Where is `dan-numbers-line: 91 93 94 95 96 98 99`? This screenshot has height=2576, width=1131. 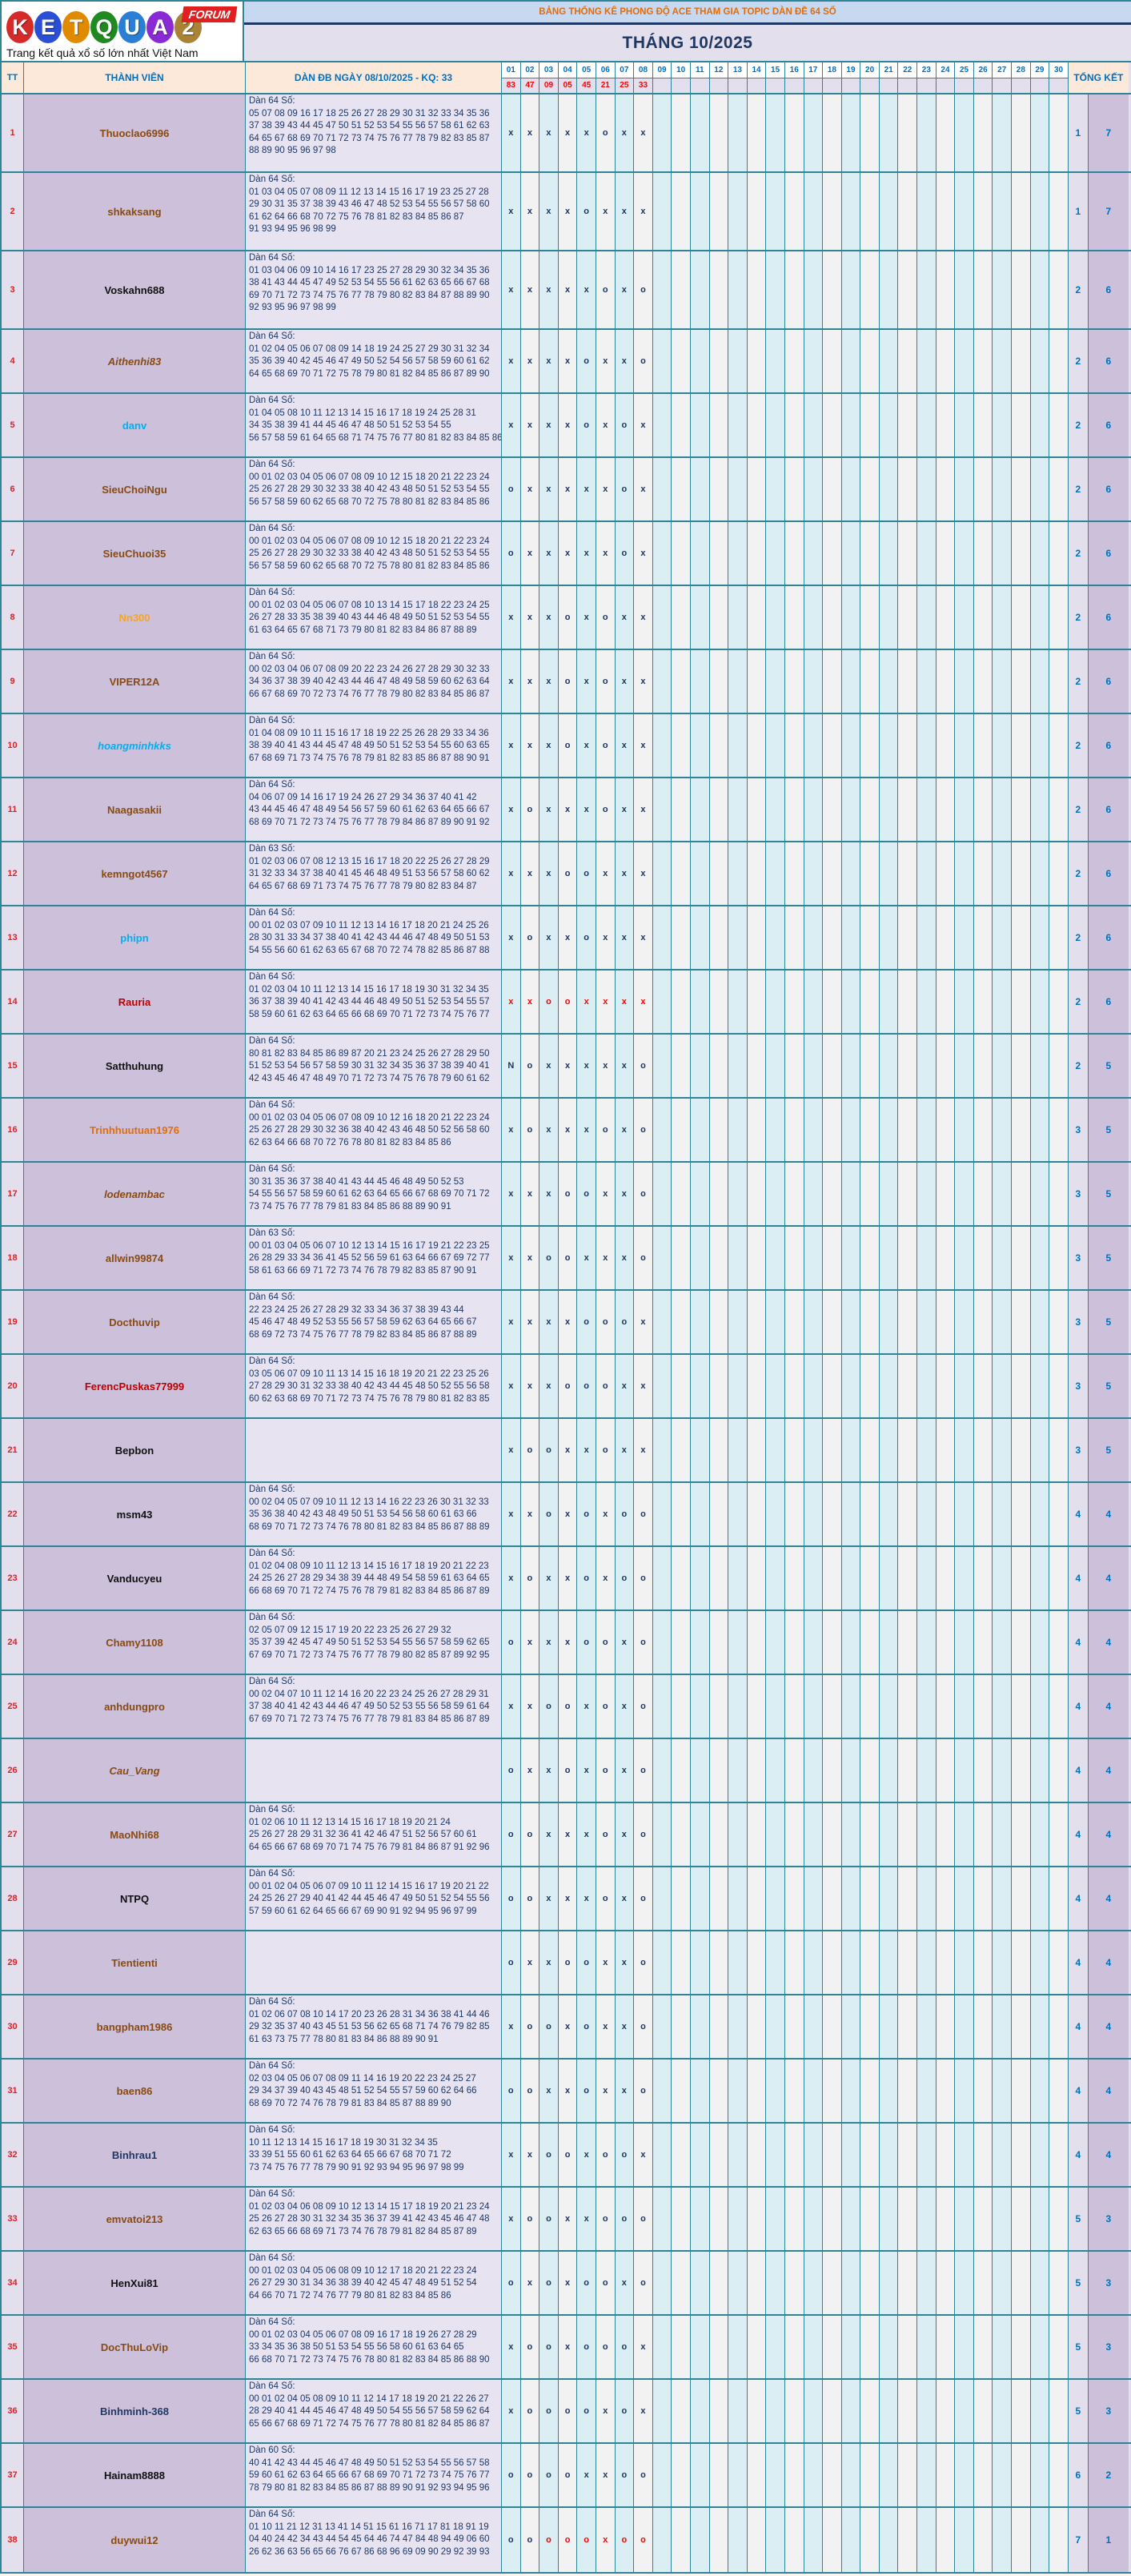
dan-numbers-line: 91 93 94 95 96 98 99 is located at coordinates (293, 229).